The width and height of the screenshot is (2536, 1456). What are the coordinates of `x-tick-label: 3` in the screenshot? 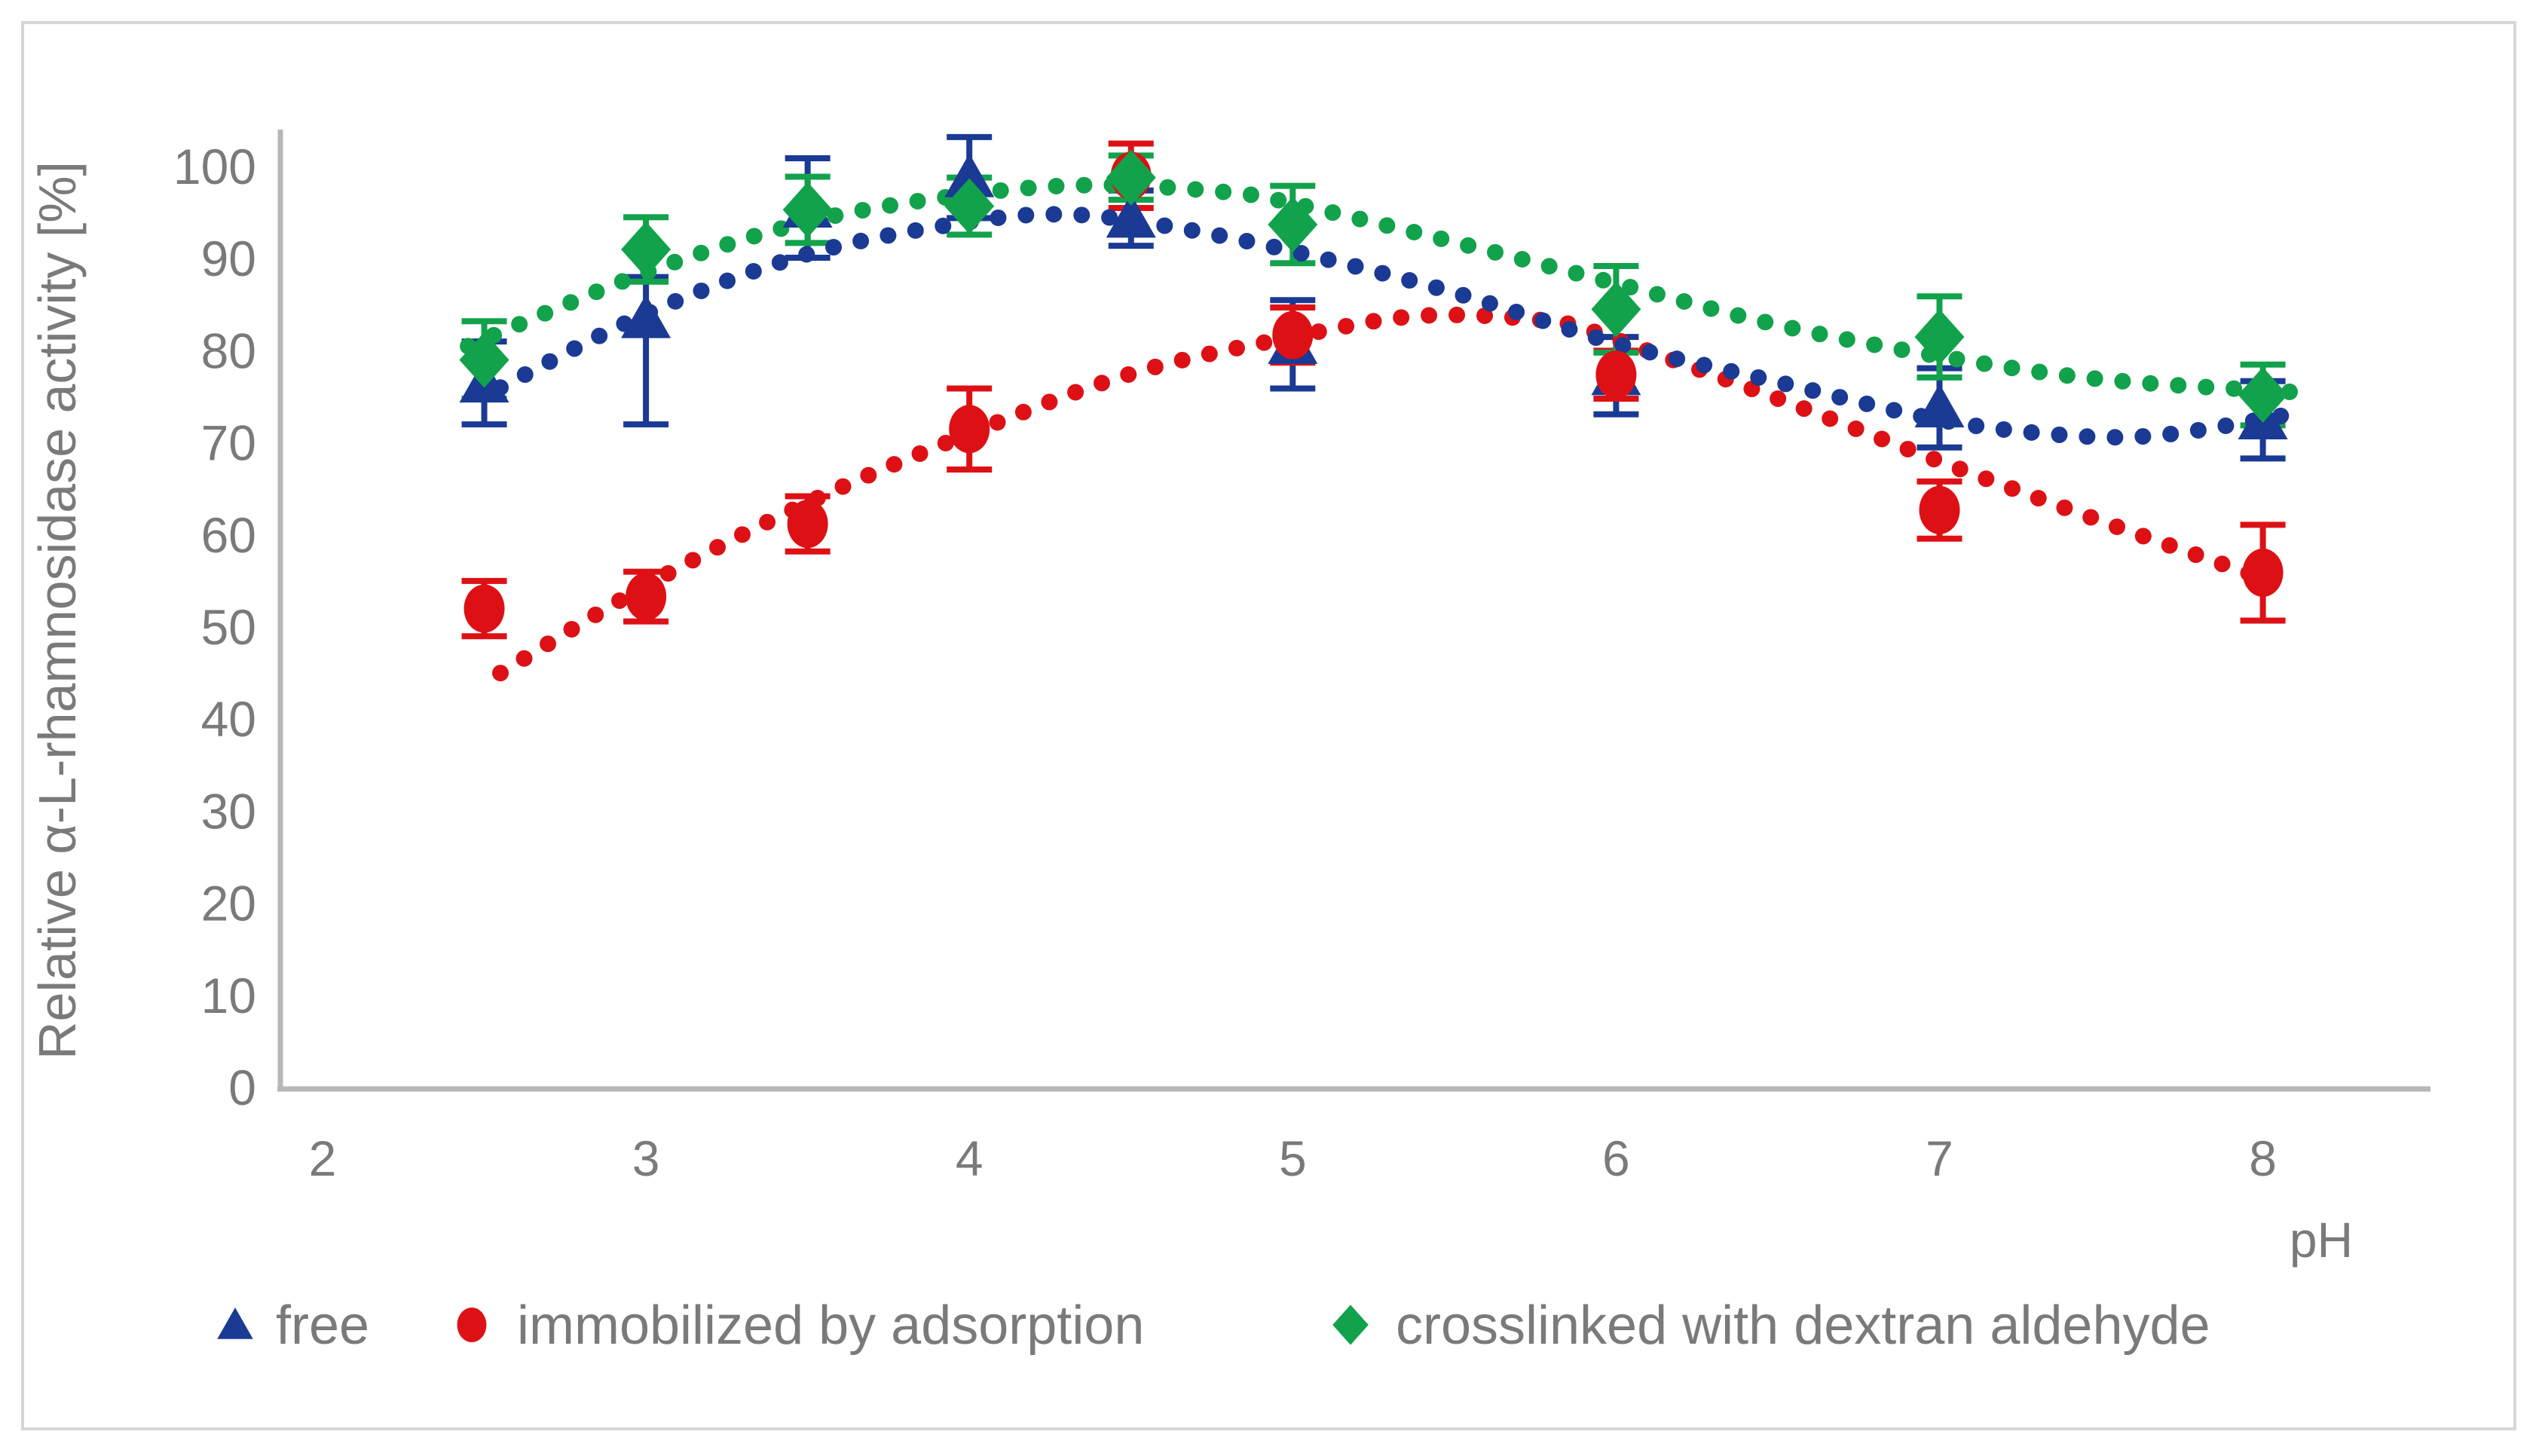 It's located at (646, 1158).